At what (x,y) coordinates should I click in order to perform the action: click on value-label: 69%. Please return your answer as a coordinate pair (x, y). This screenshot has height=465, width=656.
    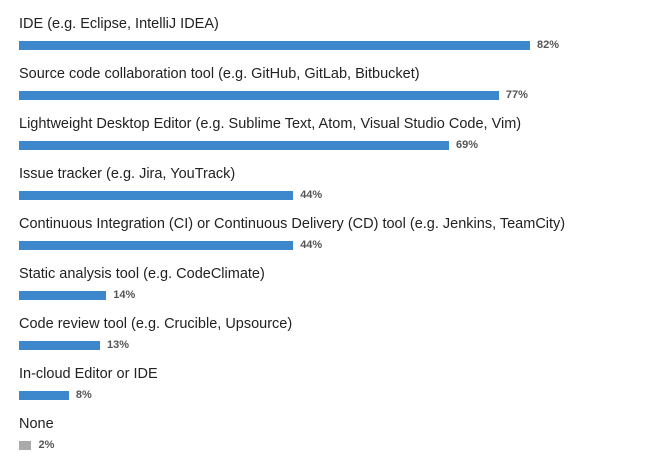
    Looking at the image, I should click on (467, 145).